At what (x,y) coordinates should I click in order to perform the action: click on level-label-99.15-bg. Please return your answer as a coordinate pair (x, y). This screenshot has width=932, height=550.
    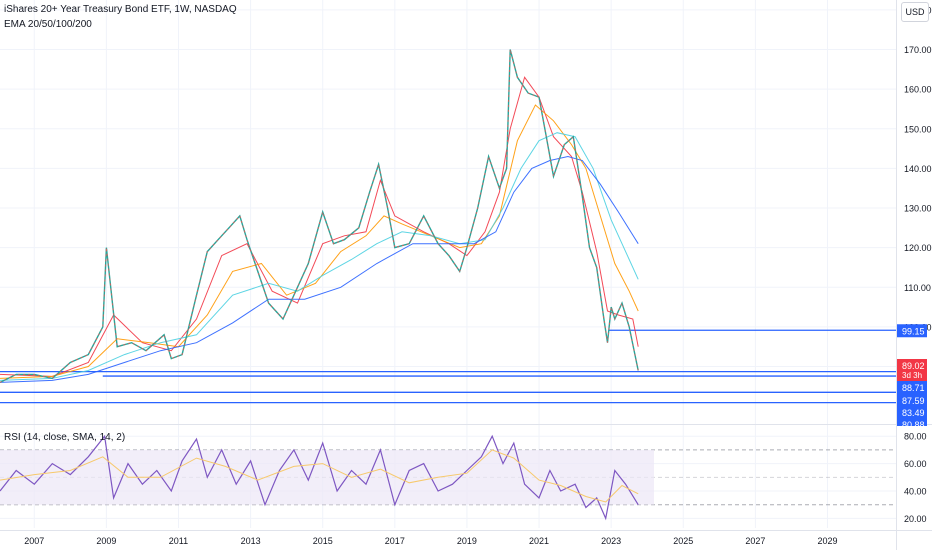
    Looking at the image, I should click on (912, 331).